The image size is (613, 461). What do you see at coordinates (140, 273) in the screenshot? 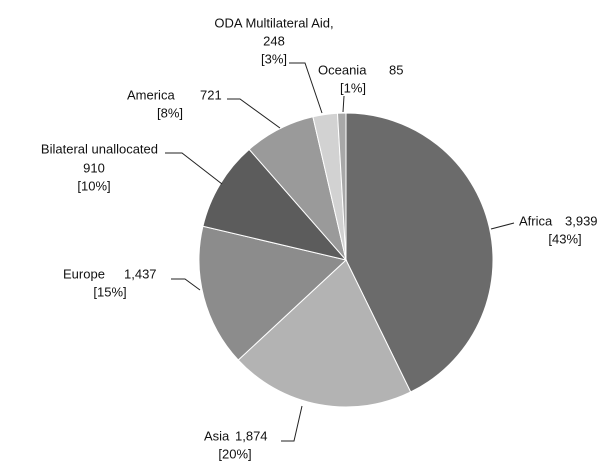
I see `slice-label-value: 1,437` at bounding box center [140, 273].